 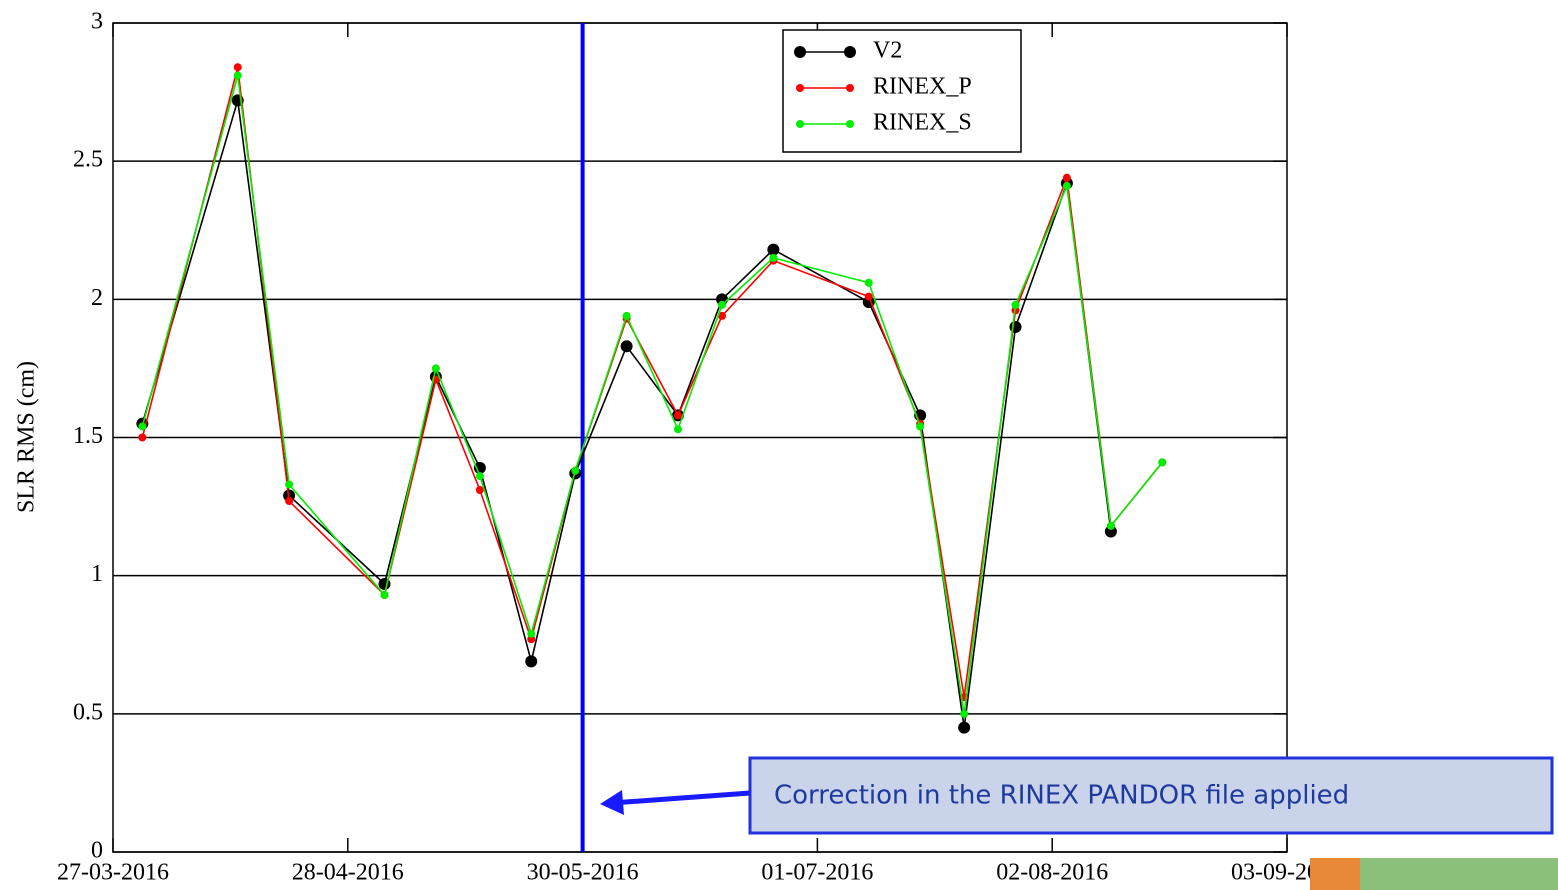 I want to click on y-axis-label: SLR RMS (cm), so click(x=27, y=437).